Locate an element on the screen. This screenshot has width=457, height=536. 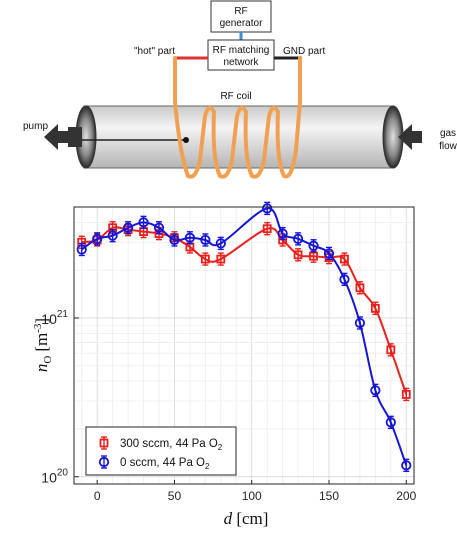
x-axis: 0 50 100 150 200 is located at coordinates (255, 491).